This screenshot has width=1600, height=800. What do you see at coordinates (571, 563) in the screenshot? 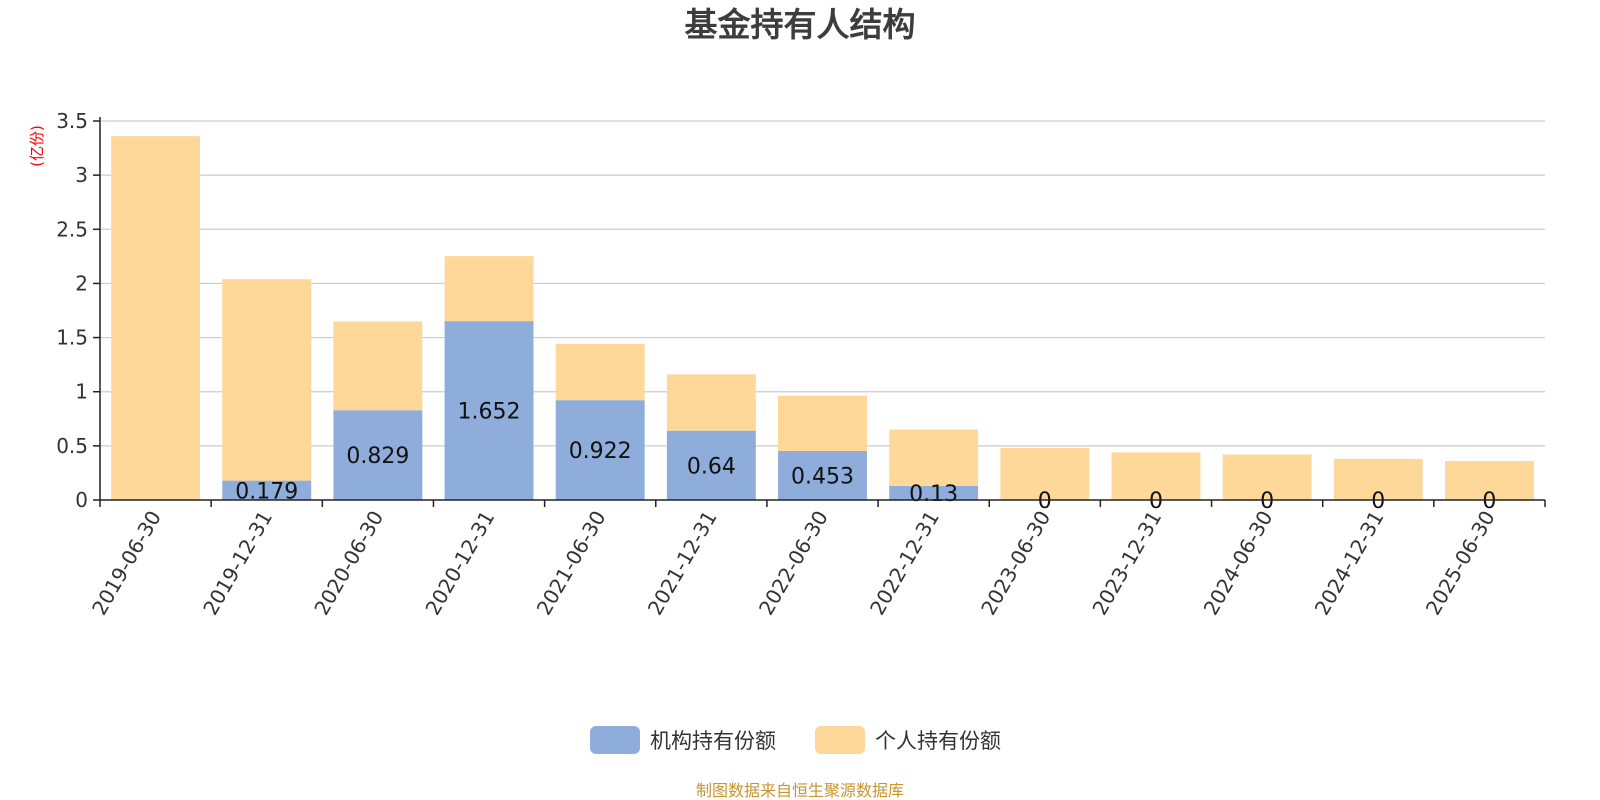
I see `x-tick-label: 2021-06-30` at bounding box center [571, 563].